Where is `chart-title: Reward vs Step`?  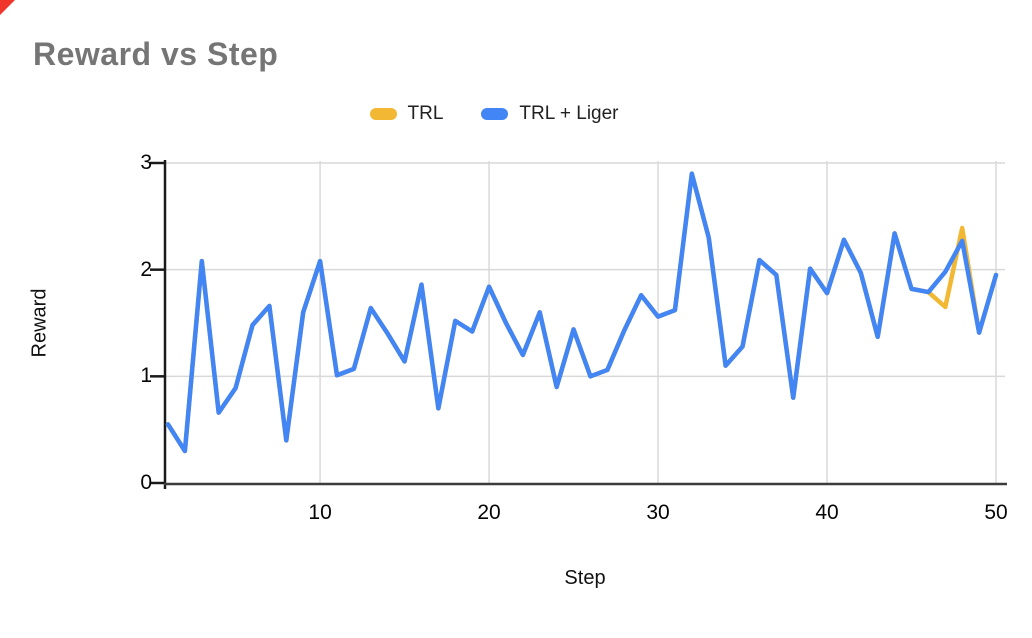 chart-title: Reward vs Step is located at coordinates (156, 54).